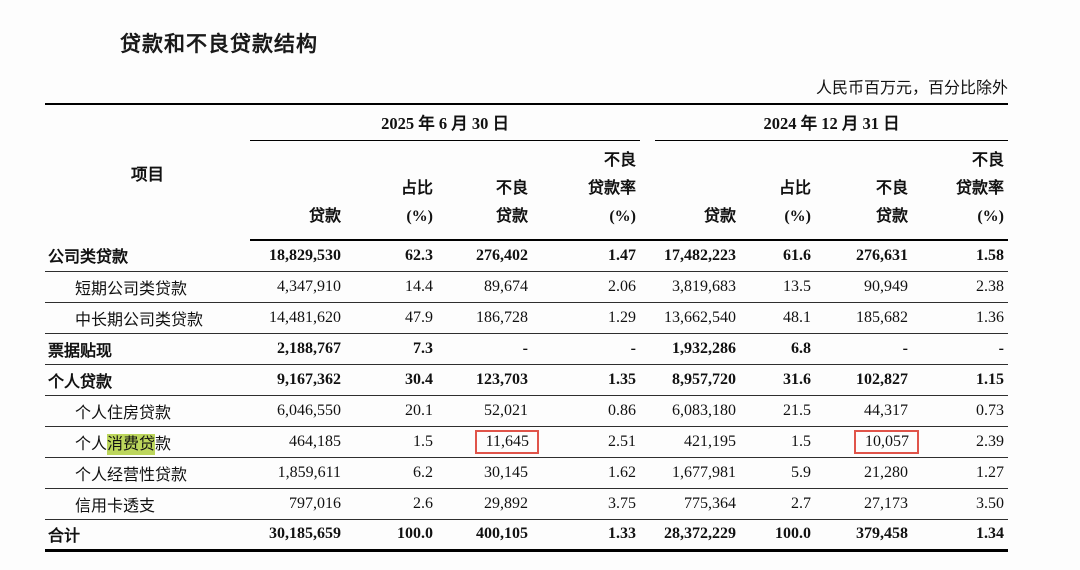  What do you see at coordinates (147, 411) in the screenshot?
I see `row-label: 个人住房贷款` at bounding box center [147, 411].